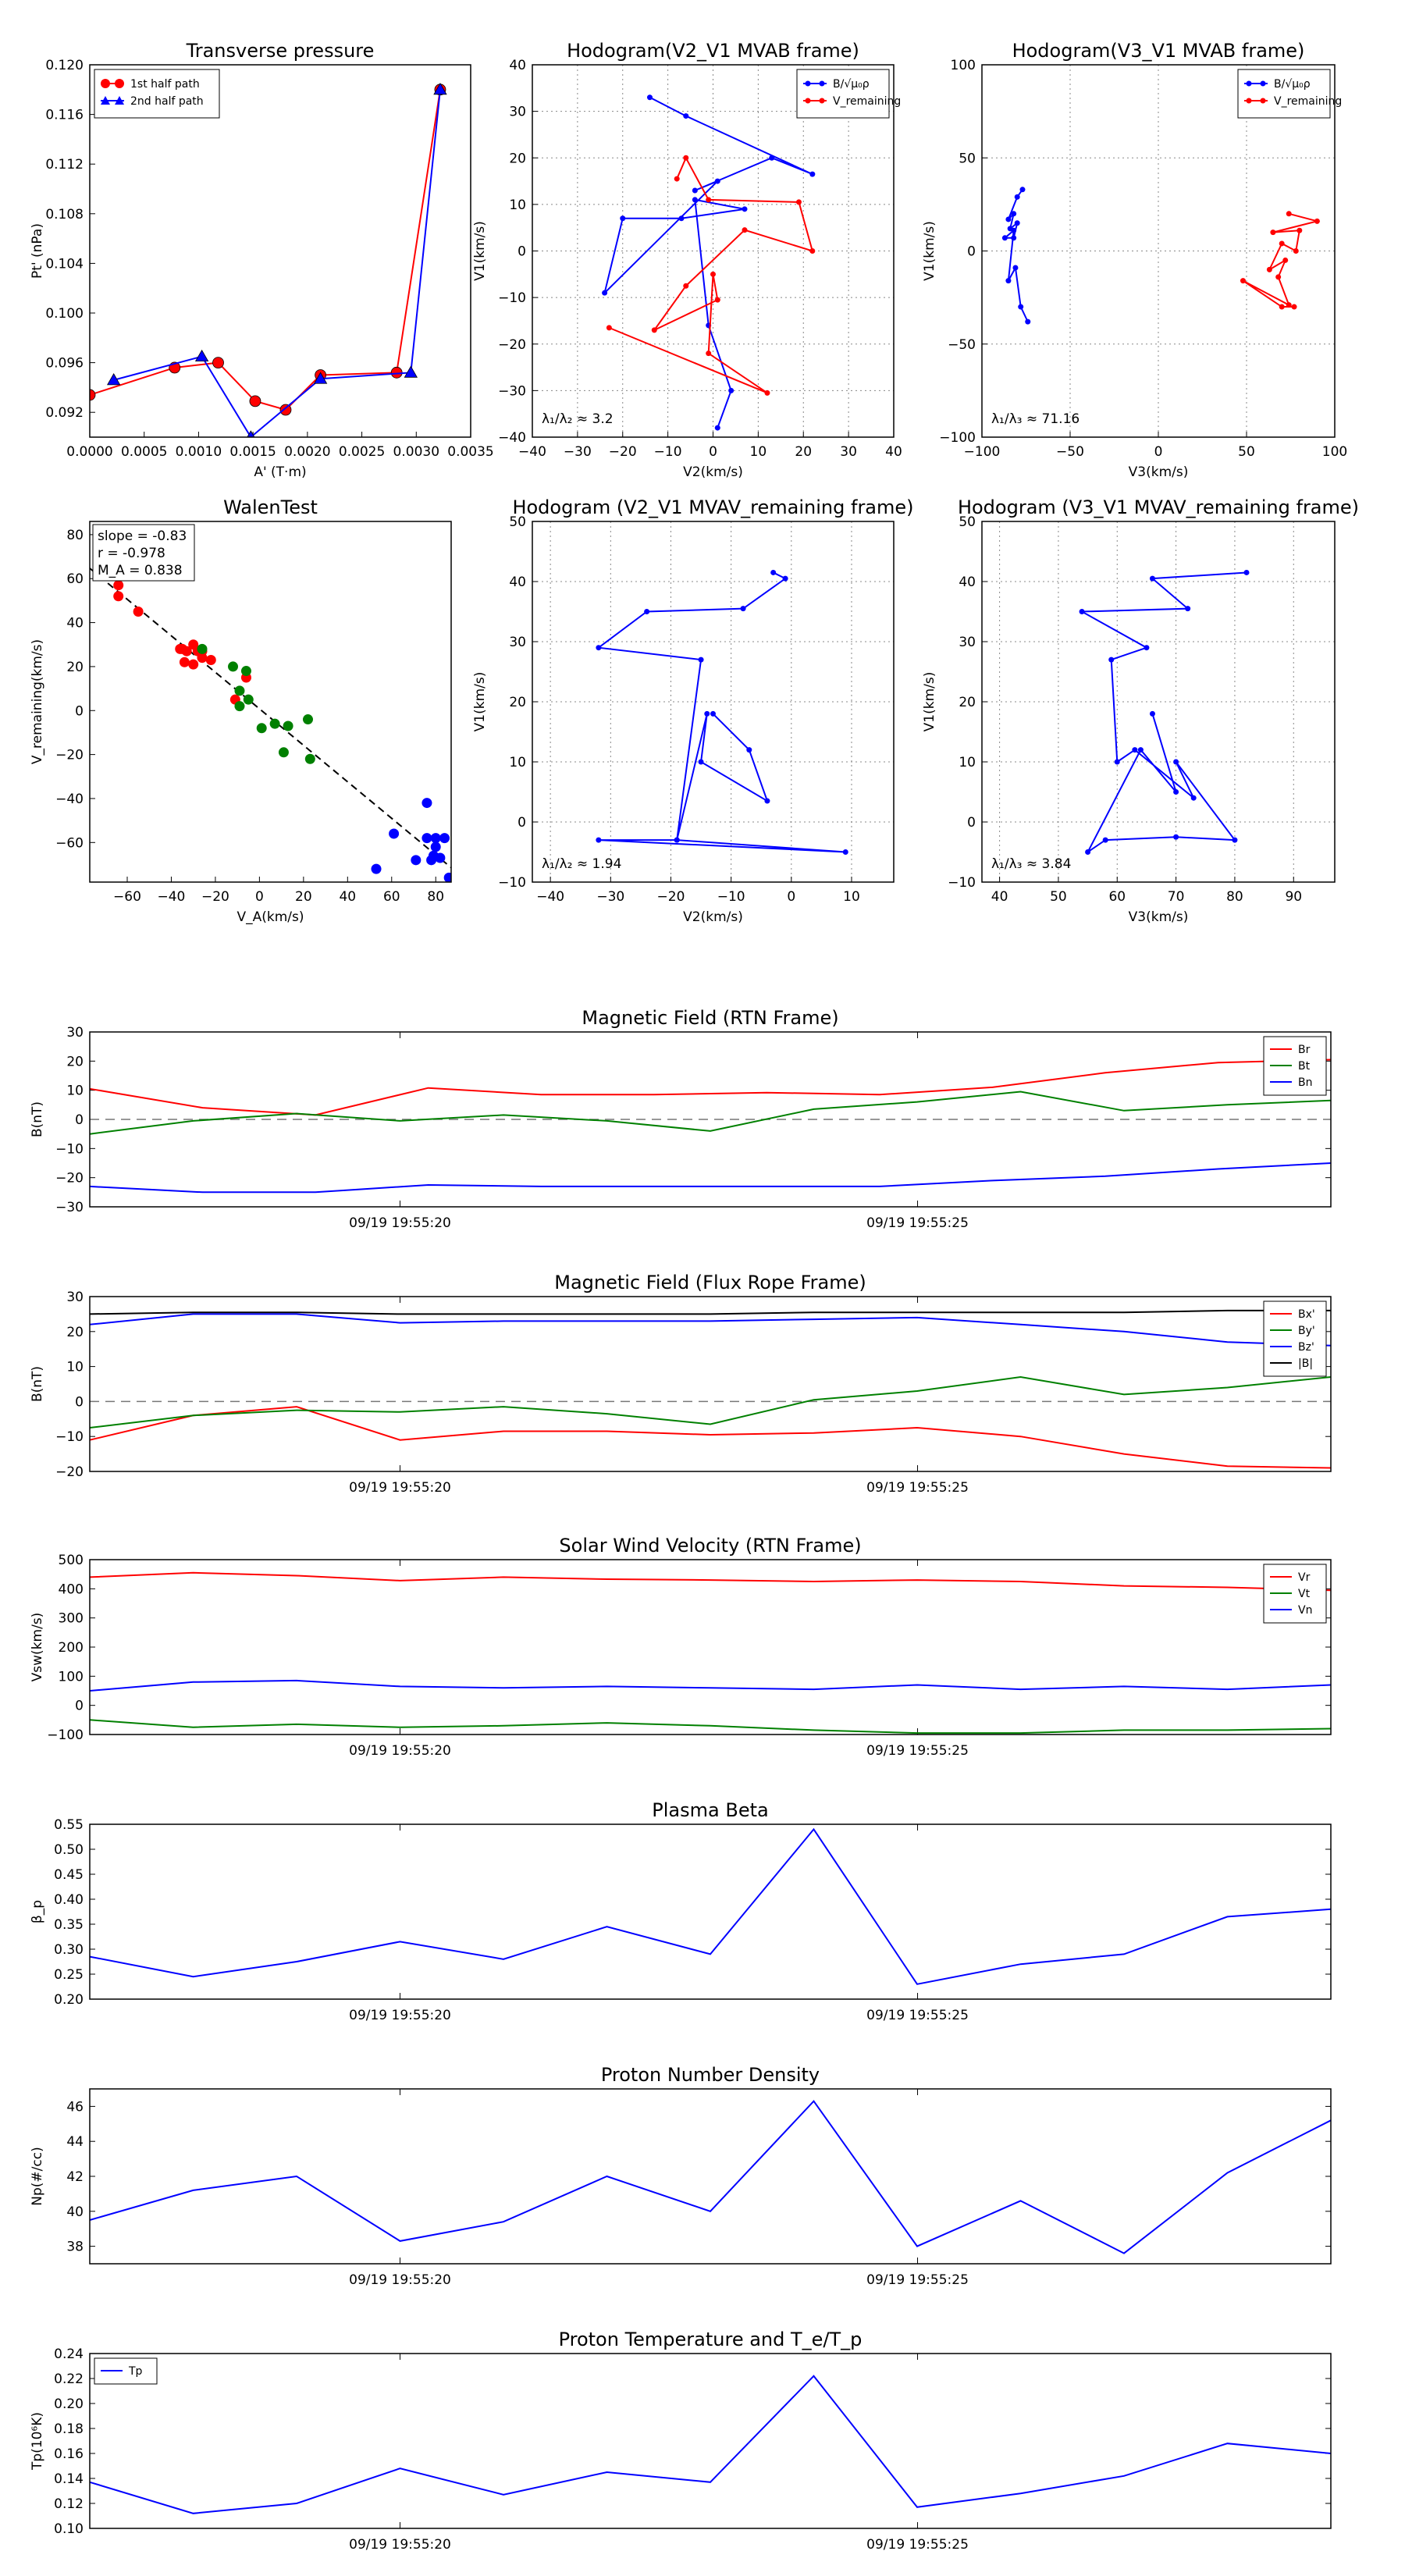 The height and width of the screenshot is (2576, 1405). What do you see at coordinates (1014, 238) in the screenshot?
I see `hodo2-series-0-point` at bounding box center [1014, 238].